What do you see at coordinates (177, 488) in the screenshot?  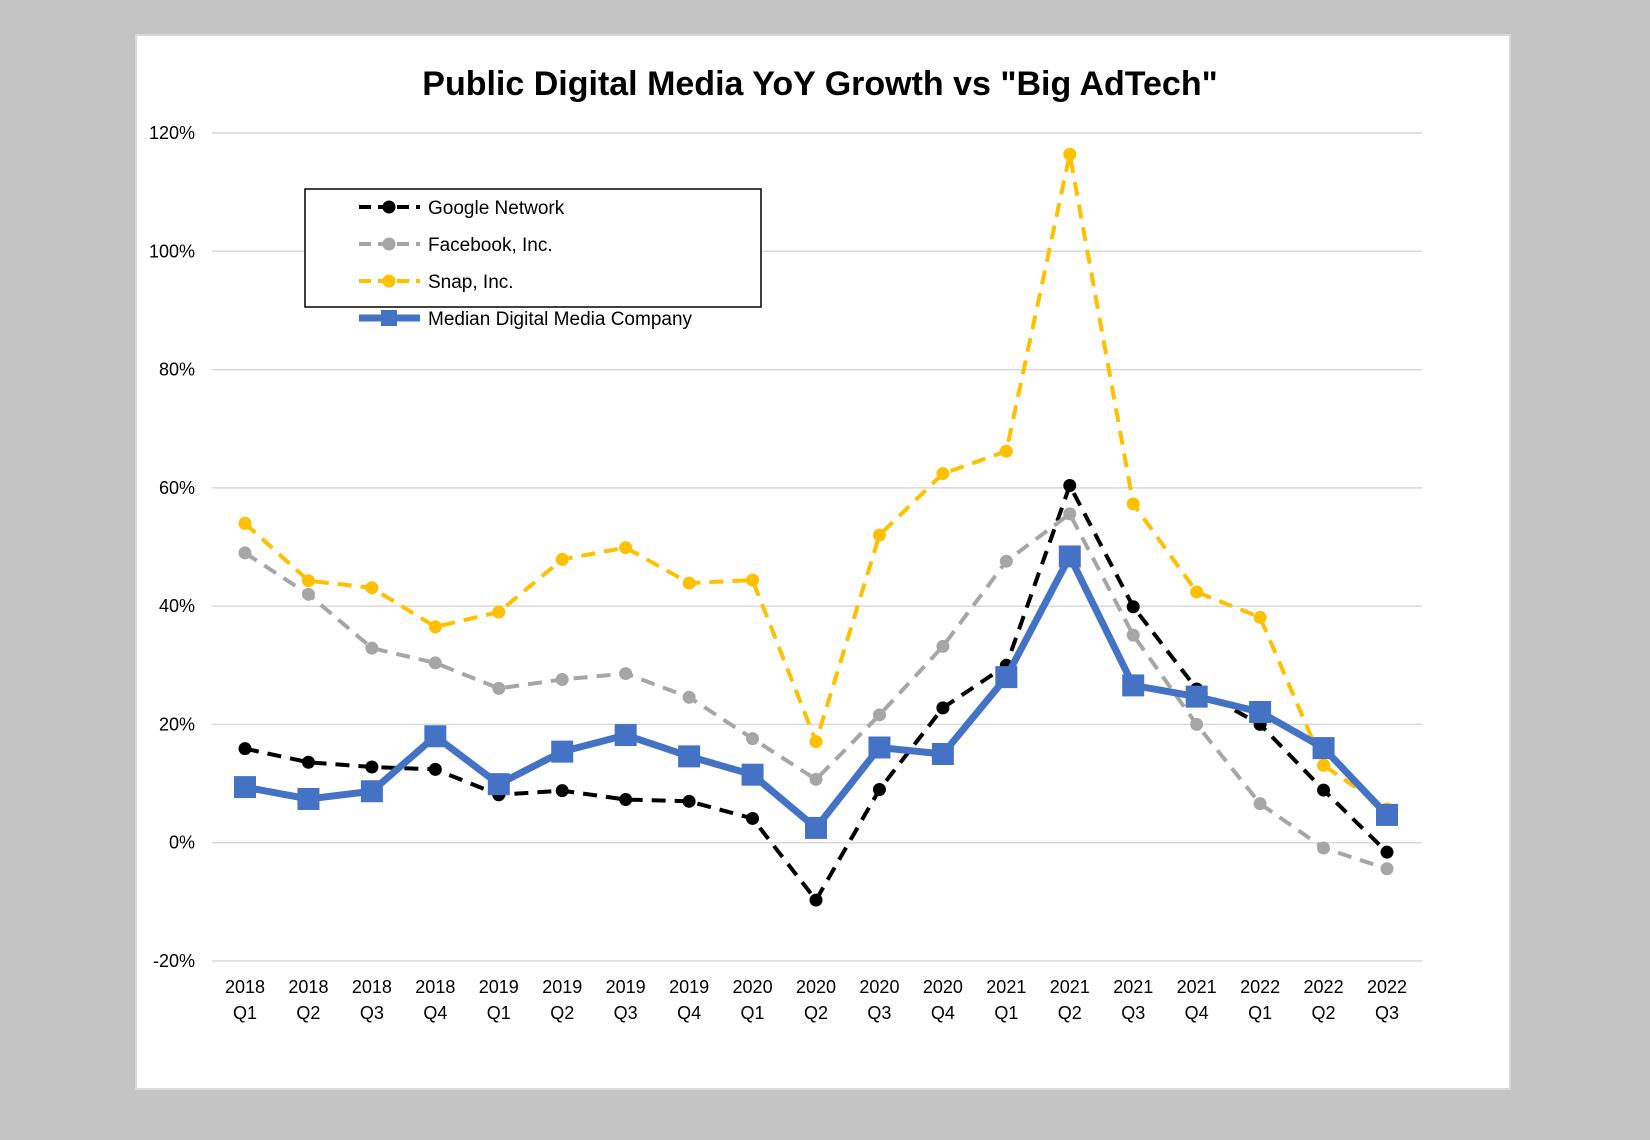 I see `y-tick-label: 60%` at bounding box center [177, 488].